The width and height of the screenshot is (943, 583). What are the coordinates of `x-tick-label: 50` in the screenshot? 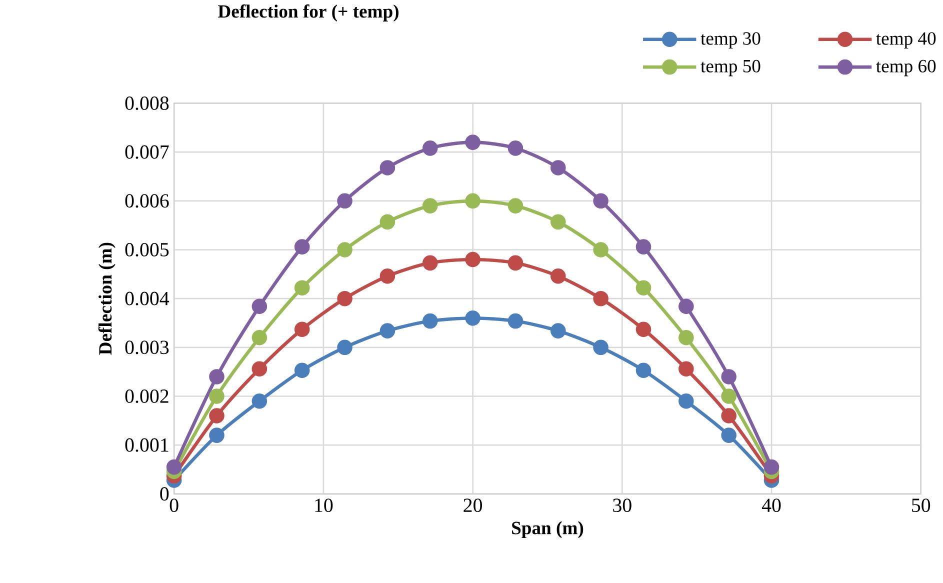 It's located at (921, 505).